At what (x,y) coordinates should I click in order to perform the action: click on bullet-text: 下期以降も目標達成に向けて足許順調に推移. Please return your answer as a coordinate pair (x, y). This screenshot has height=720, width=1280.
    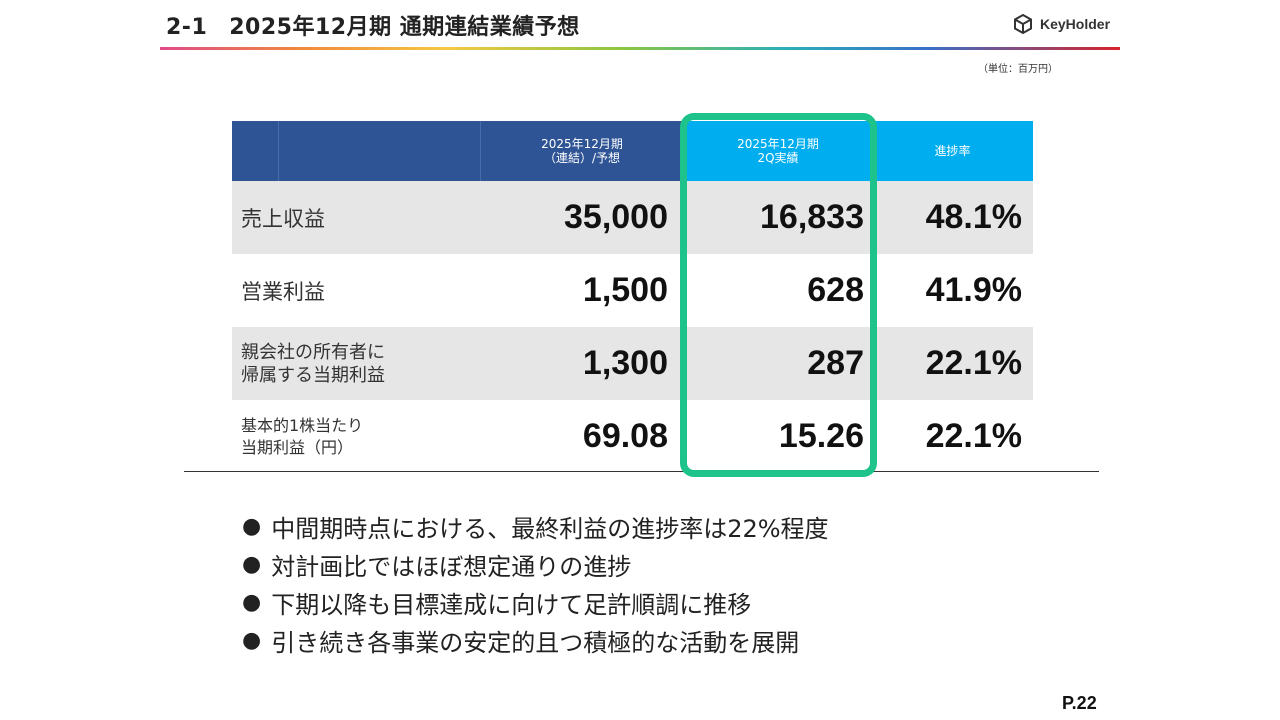
    Looking at the image, I should click on (511, 604).